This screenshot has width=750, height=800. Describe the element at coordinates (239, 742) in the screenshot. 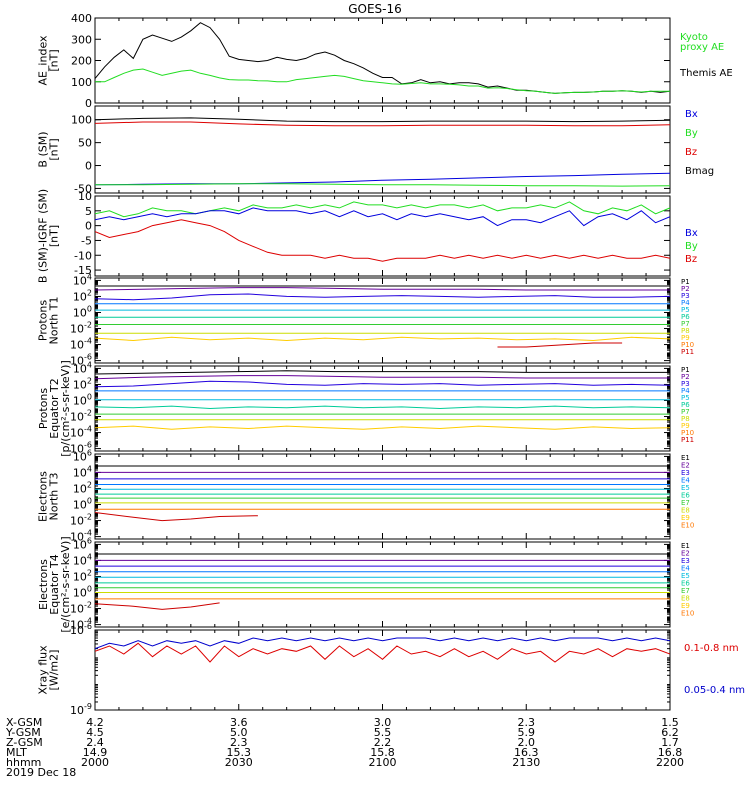

I see `x-row-value: 2.3` at that location.